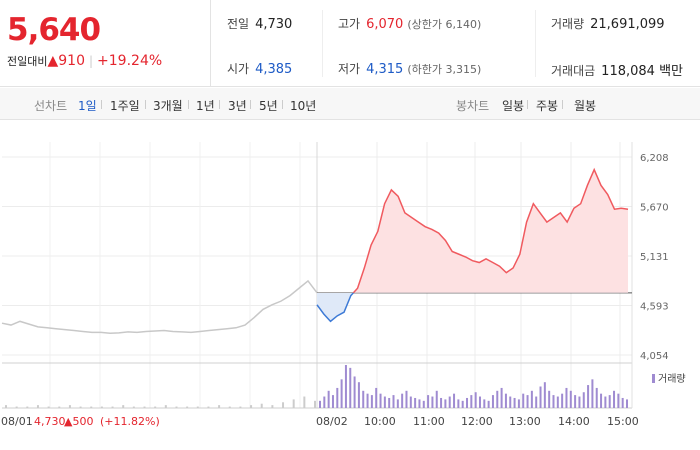 The image size is (700, 450). Describe the element at coordinates (654, 356) in the screenshot. I see `y-tick-label: 4,054` at that location.